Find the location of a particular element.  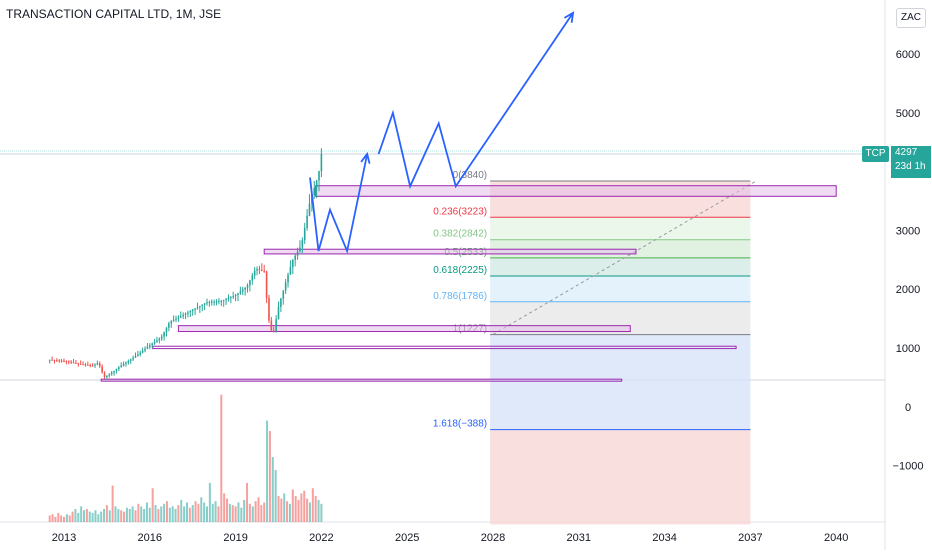

time-axis-label: 2031 is located at coordinates (579, 538).